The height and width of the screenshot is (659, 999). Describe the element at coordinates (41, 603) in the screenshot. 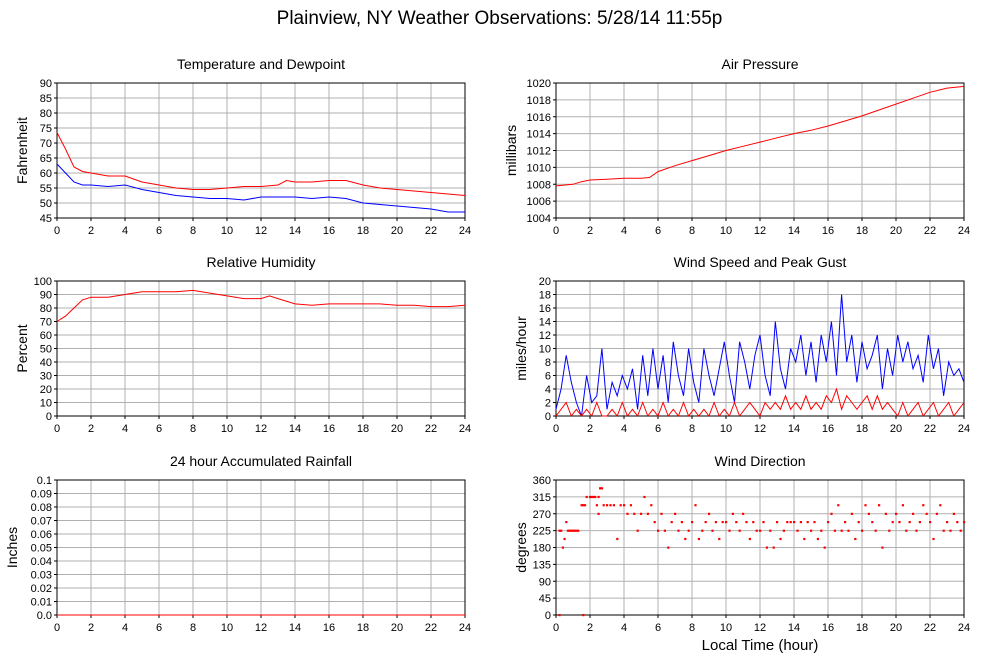

I see `y-tick-label: 0.01` at that location.